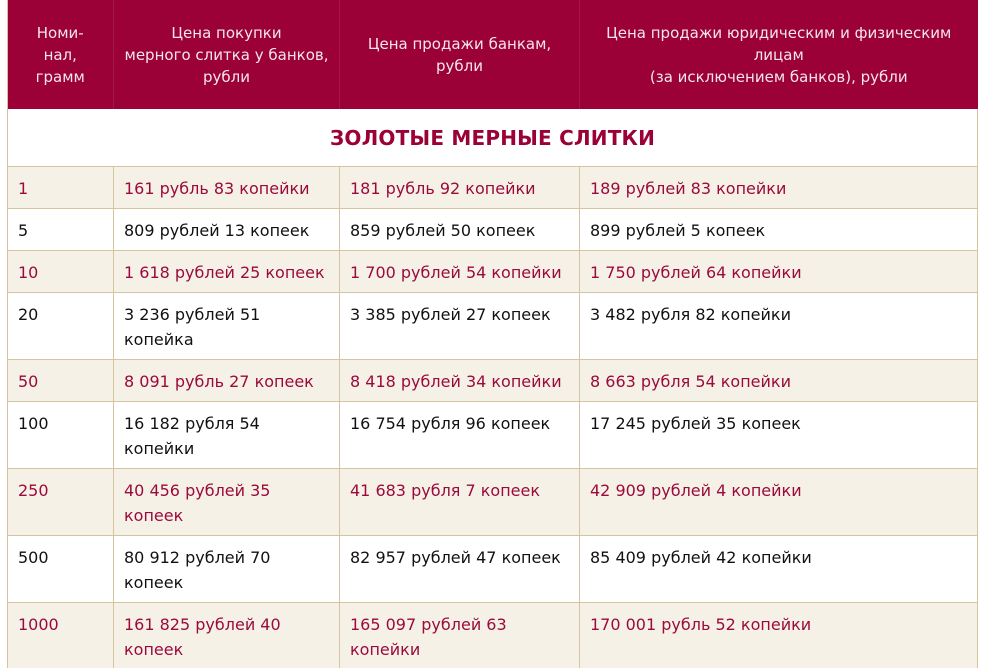 This screenshot has width=984, height=668. Describe the element at coordinates (226, 326) in the screenshot. I see `cell-buy: 3 236 рублей 51 копейка` at that location.